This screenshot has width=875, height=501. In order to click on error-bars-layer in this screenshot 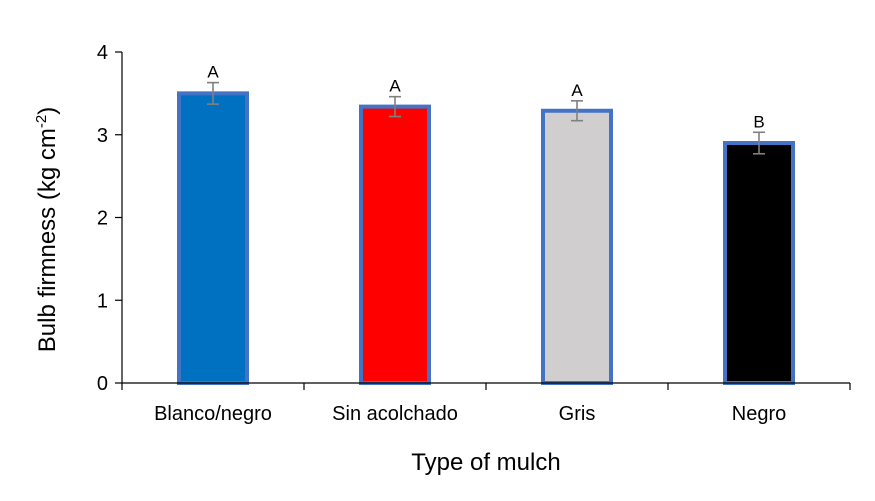, I will do `click(486, 118)`.